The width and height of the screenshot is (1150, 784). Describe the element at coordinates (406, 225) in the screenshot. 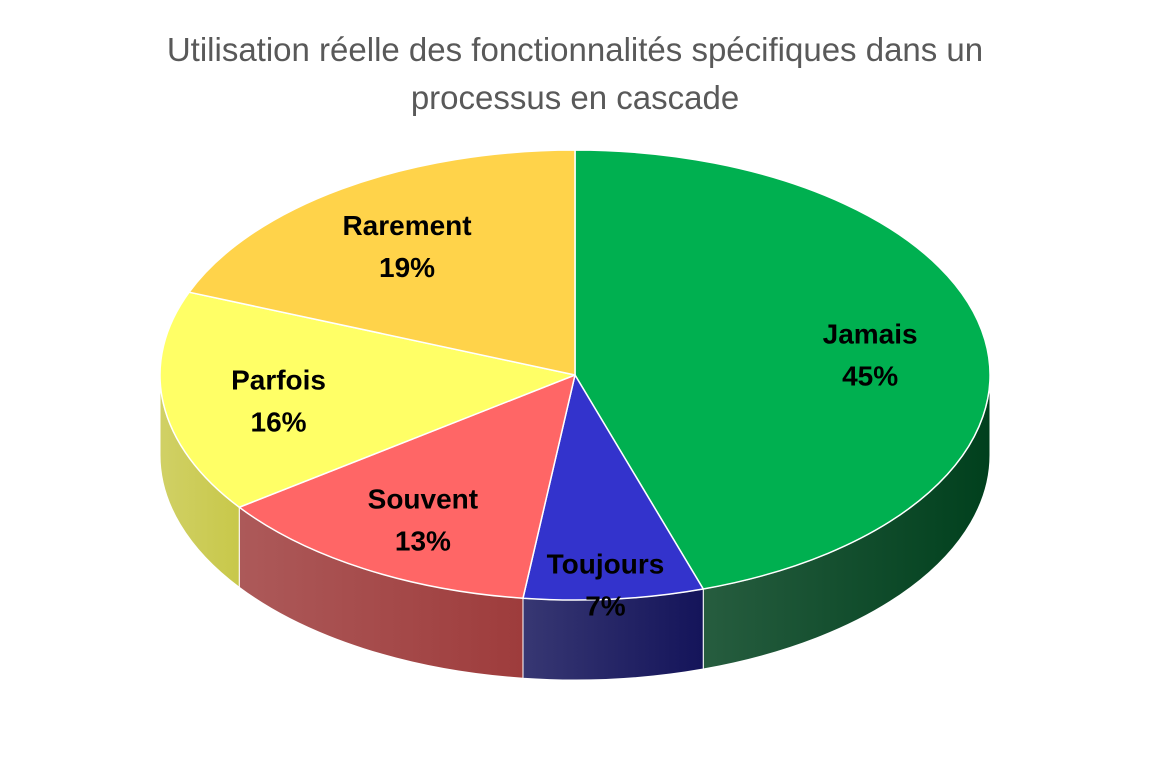

I see `slice-label-rarement: Rarement` at that location.